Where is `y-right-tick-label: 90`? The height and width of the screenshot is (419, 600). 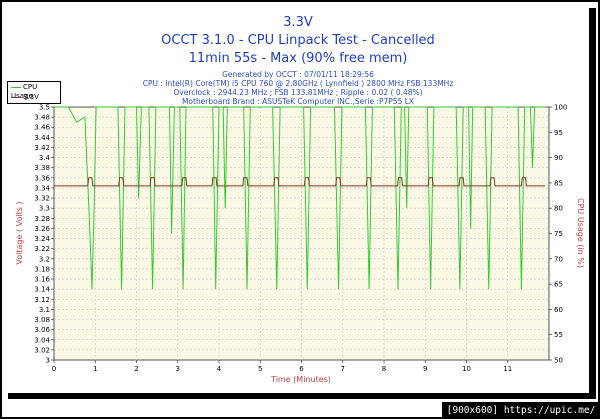 y-right-tick-label: 90 is located at coordinates (558, 158).